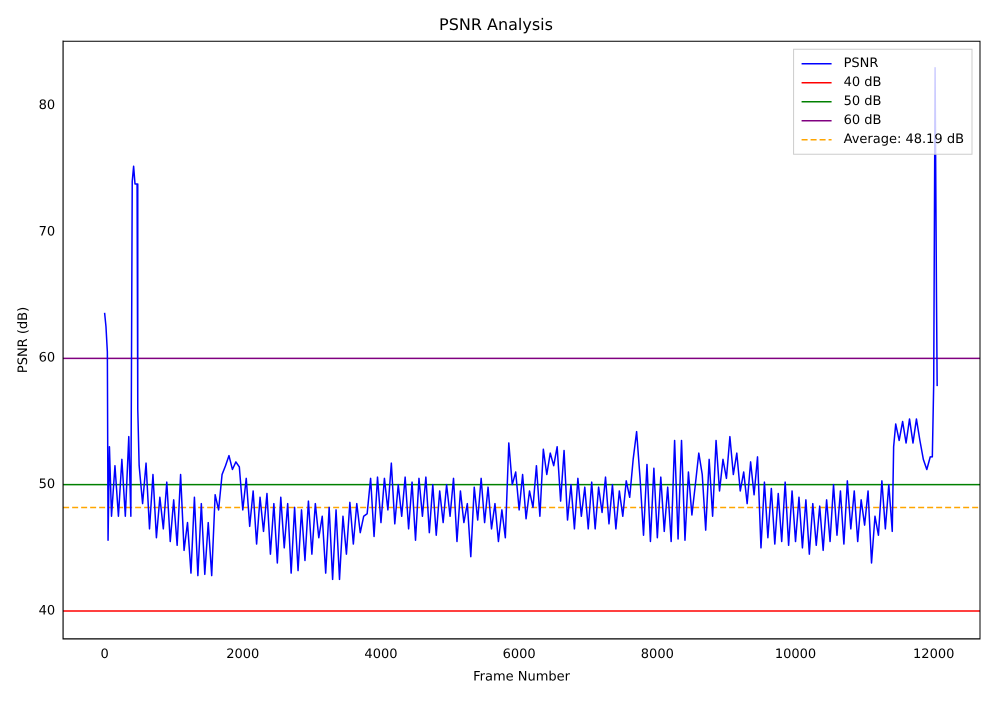  I want to click on y-tick-label: 40, so click(47, 610).